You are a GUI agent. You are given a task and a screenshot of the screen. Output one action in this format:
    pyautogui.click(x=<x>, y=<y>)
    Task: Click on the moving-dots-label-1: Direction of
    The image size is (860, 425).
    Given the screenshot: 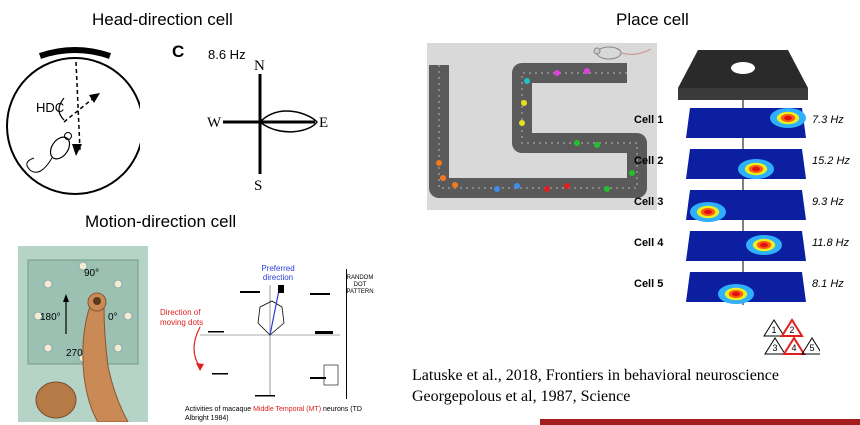 What is the action you would take?
    pyautogui.click(x=180, y=312)
    